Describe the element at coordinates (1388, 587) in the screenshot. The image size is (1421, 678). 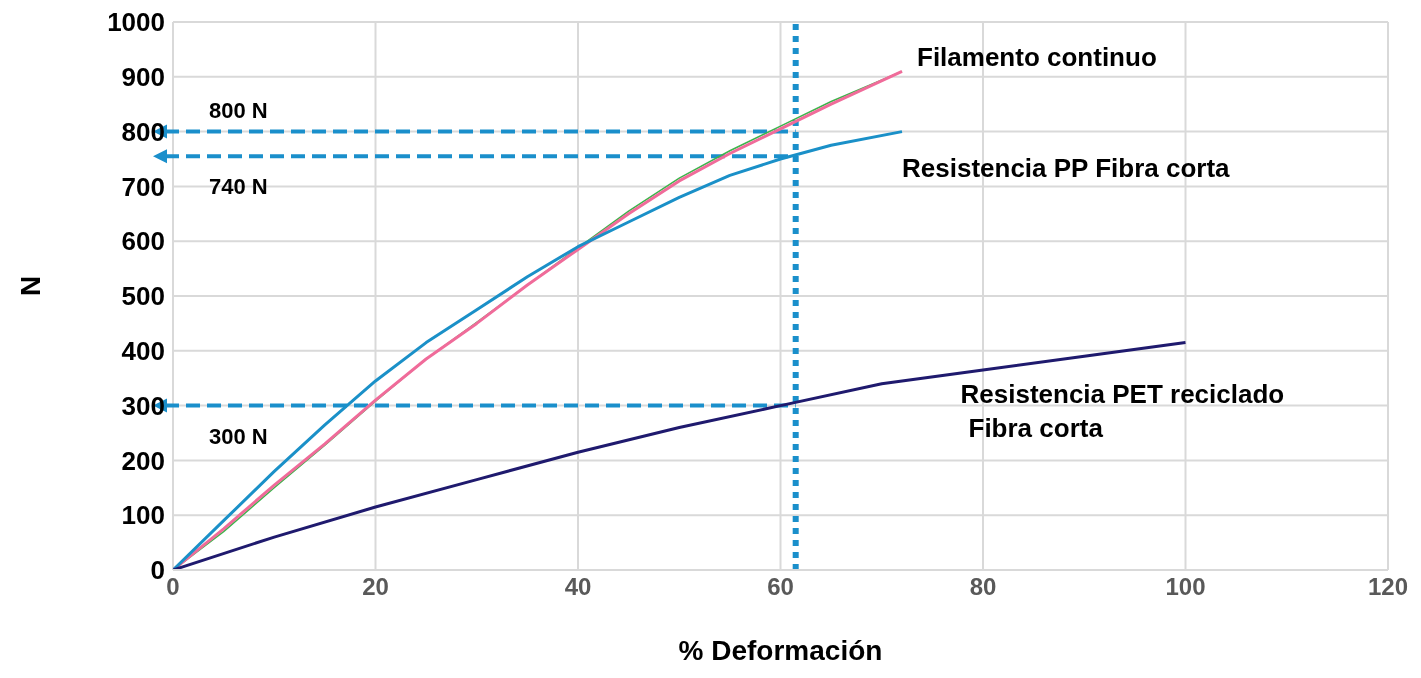
I see `x-tick-label: 120` at that location.